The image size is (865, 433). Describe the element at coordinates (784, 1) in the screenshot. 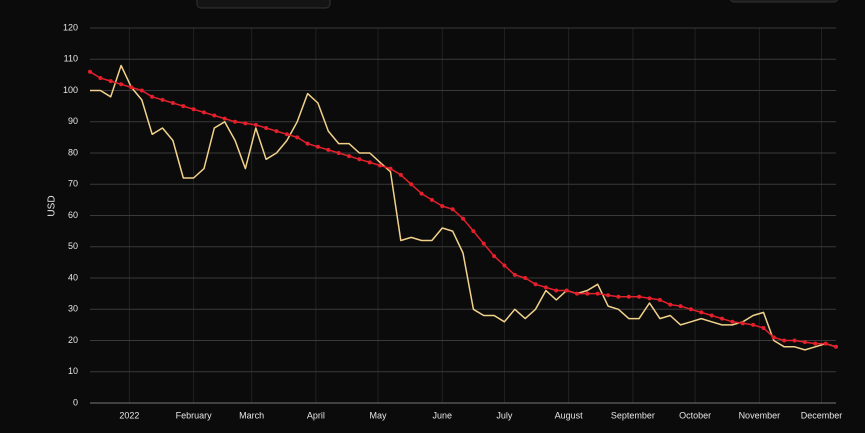

I see `top-button` at that location.